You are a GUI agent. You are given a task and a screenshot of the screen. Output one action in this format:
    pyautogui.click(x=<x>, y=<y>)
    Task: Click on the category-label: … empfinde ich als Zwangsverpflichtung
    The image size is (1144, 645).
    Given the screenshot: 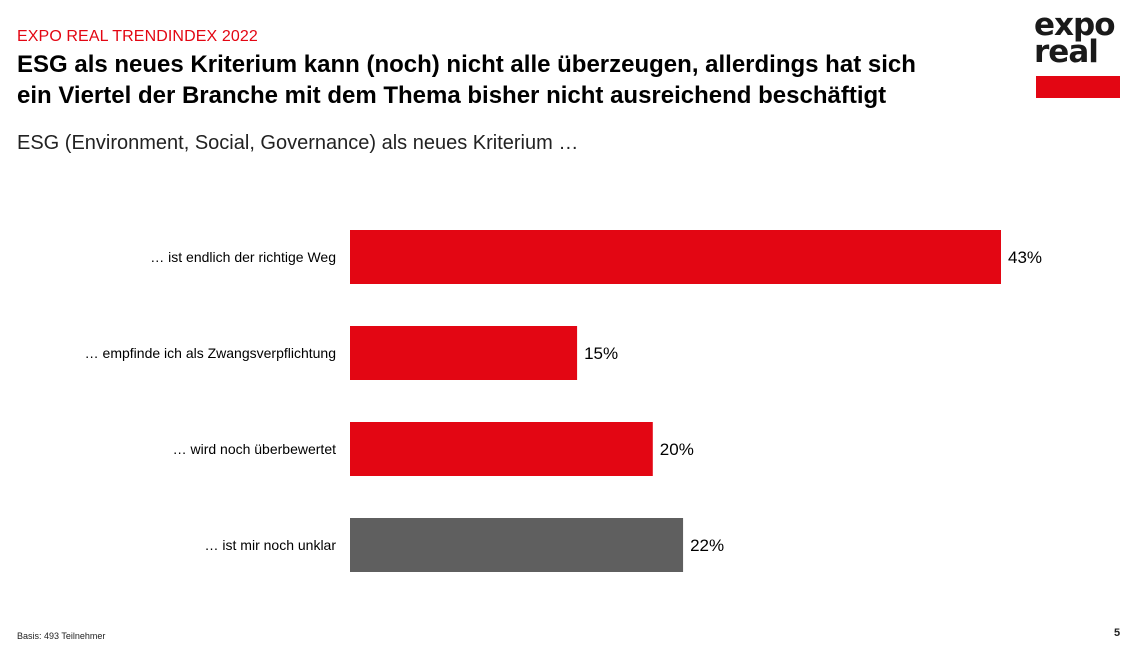 What is the action you would take?
    pyautogui.click(x=210, y=353)
    